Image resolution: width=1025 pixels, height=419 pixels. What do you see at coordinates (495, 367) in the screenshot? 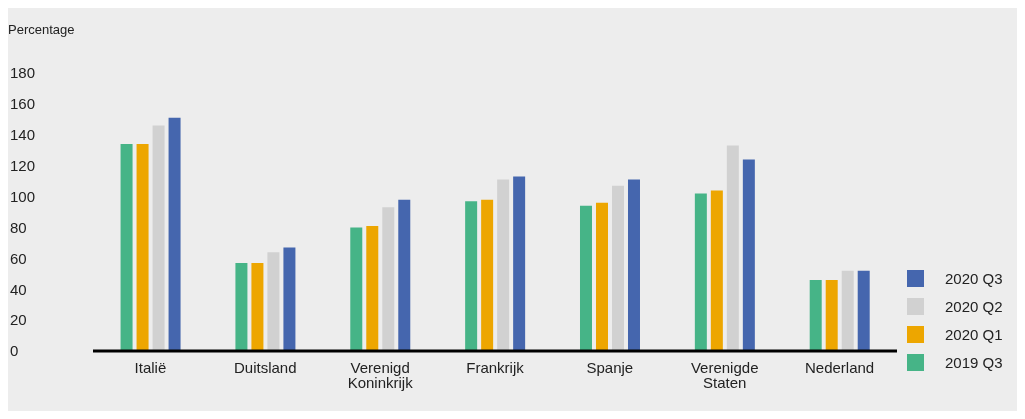
I see `x-tick-label: Frankrijk` at bounding box center [495, 367].